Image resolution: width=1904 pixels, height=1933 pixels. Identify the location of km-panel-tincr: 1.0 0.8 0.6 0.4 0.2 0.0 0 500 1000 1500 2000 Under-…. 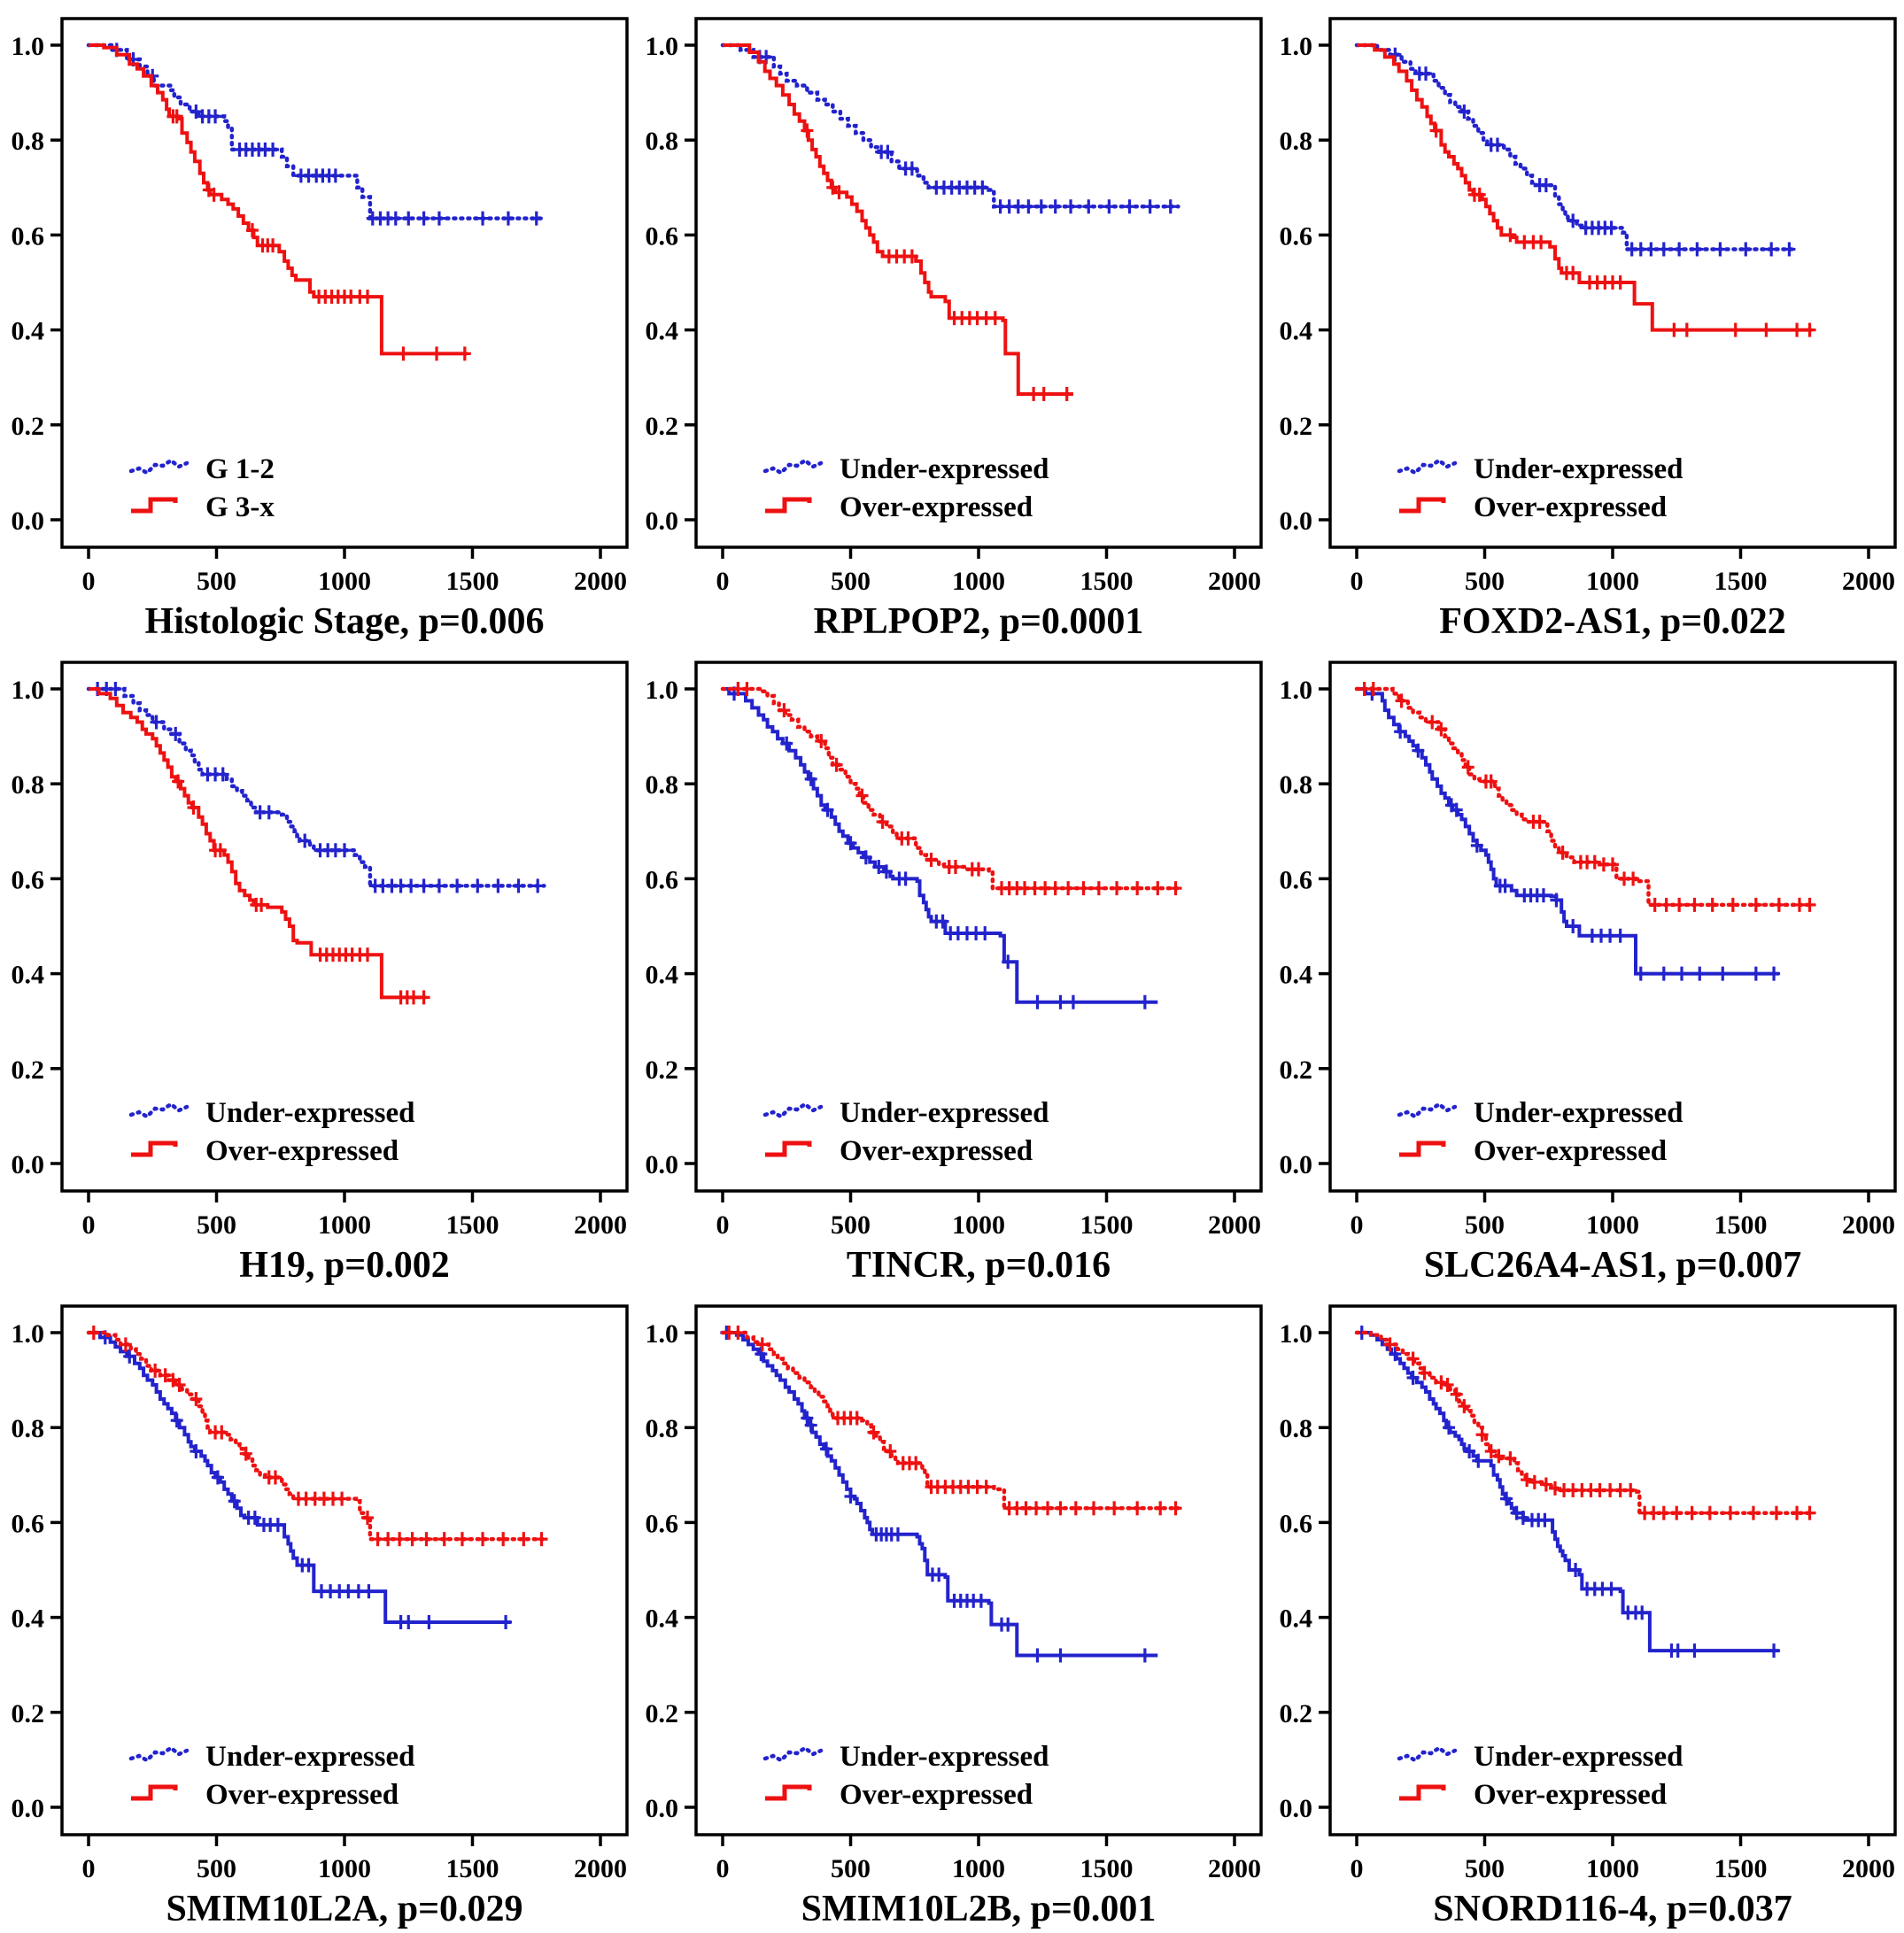
(951, 965).